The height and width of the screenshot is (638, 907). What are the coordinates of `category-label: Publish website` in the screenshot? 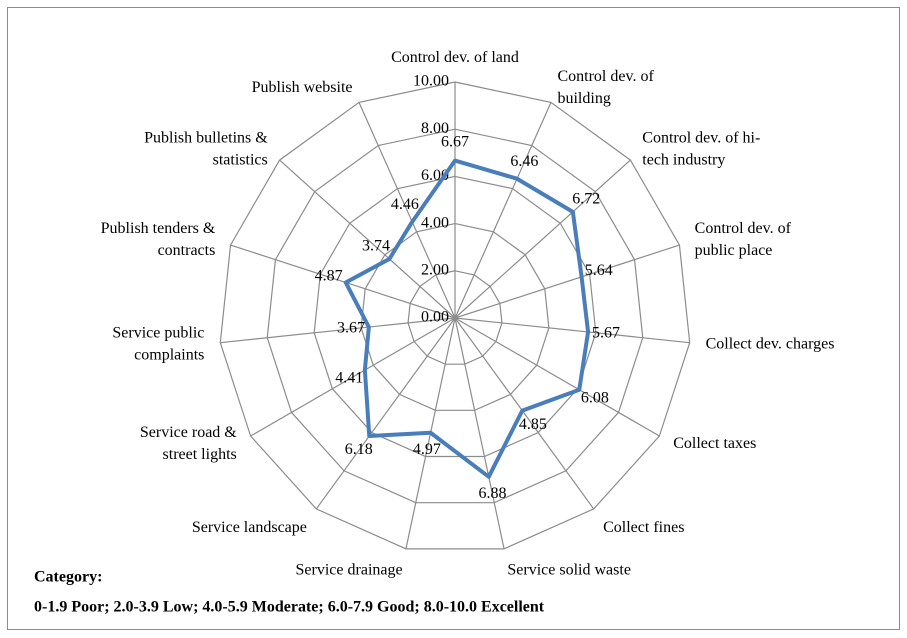 It's located at (302, 86).